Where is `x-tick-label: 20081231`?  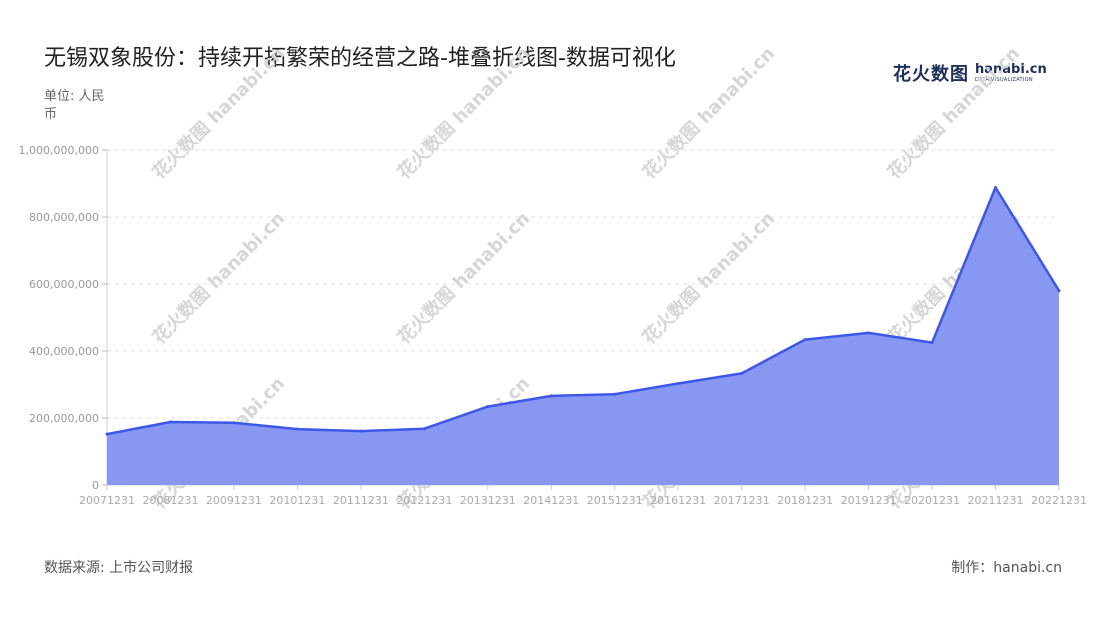 x-tick-label: 20081231 is located at coordinates (170, 500).